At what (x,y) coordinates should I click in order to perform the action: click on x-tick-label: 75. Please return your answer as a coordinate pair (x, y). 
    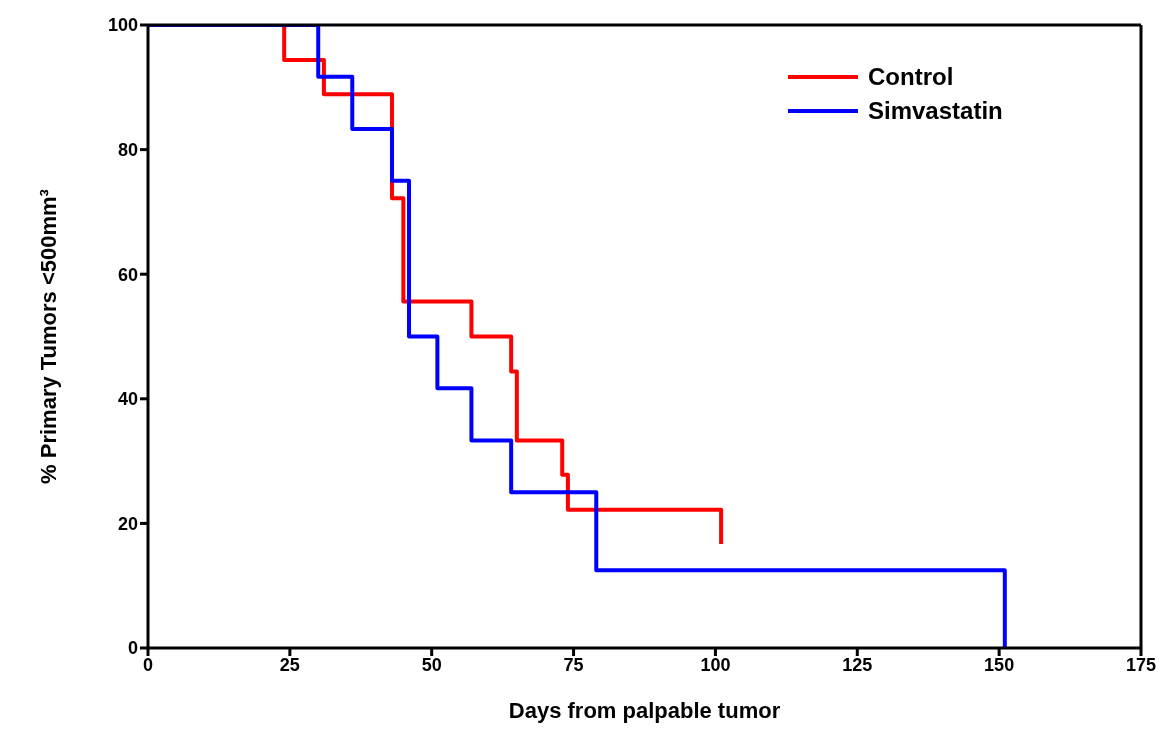
    Looking at the image, I should click on (573, 664).